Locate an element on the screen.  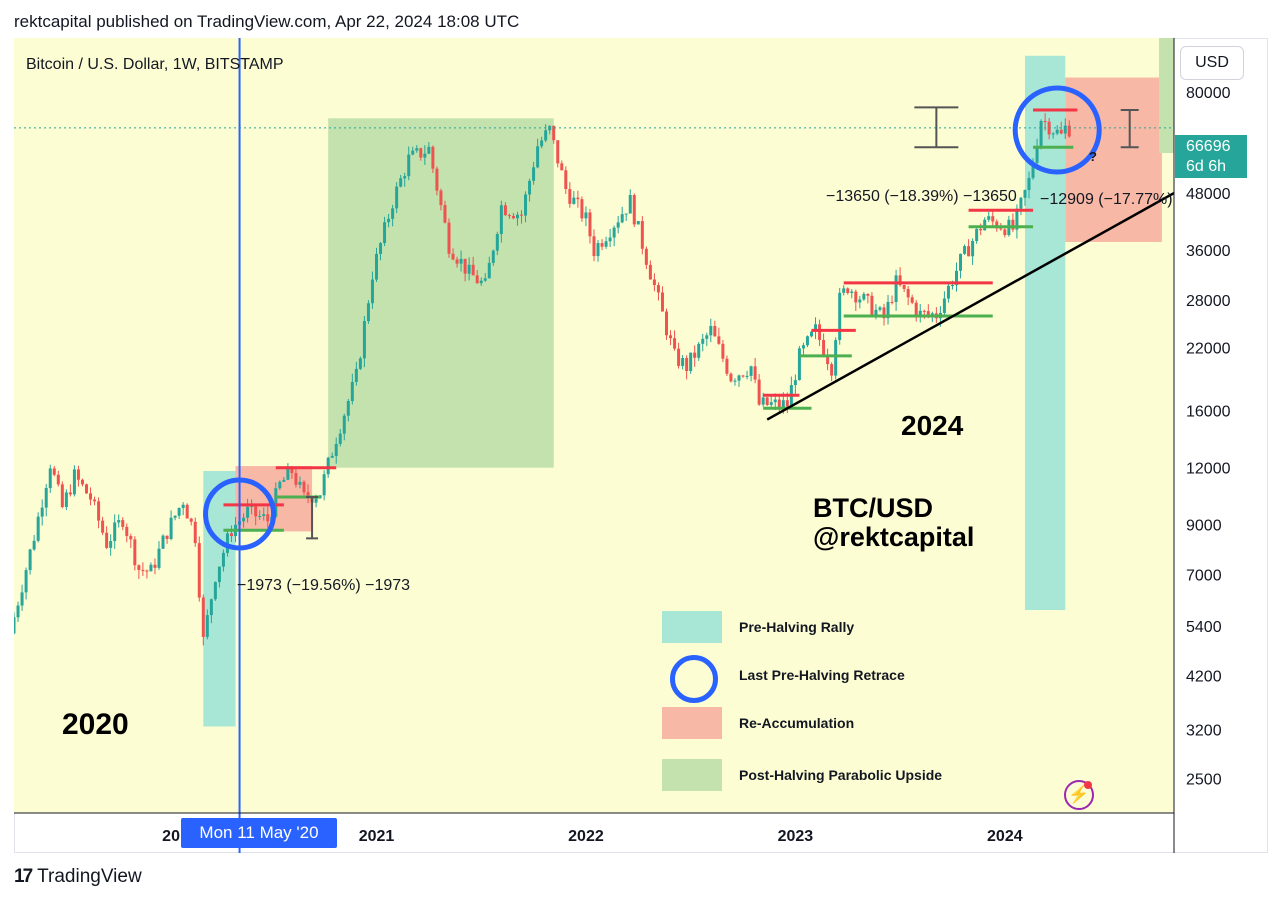
x-axis: 20 2021 2022 2023 2024 is located at coordinates (594, 828).